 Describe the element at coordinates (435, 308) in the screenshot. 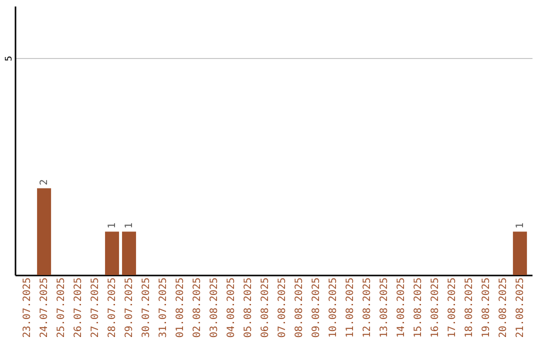

I see `x-tick-label: 16.08.2025` at that location.